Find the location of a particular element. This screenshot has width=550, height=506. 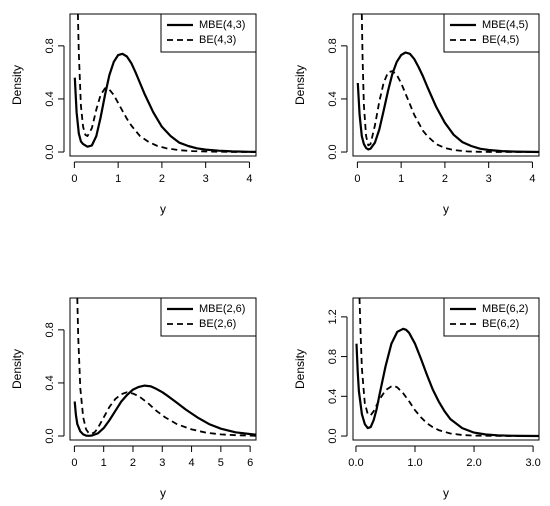

legend-label-1: MBE(4,3) is located at coordinates (222, 25).